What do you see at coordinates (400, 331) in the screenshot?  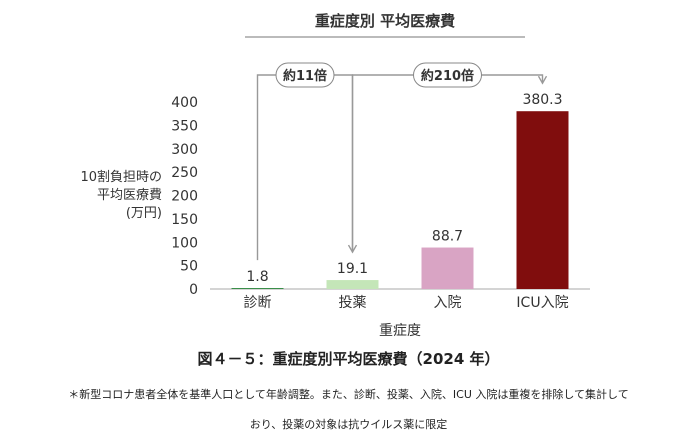 I see `x-axis-label: 重症度` at bounding box center [400, 331].